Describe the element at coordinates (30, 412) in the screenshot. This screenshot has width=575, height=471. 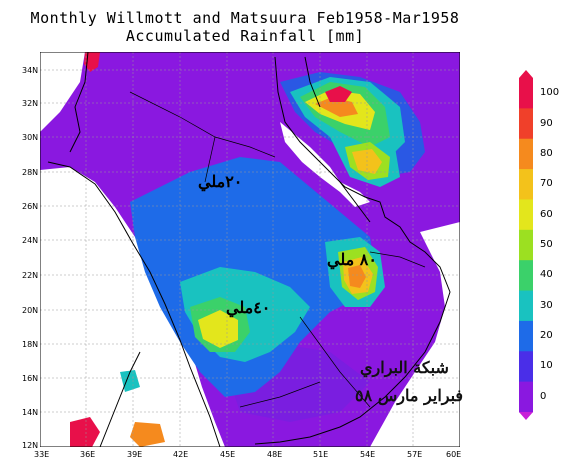
I see `lat-label: 14N` at that location.